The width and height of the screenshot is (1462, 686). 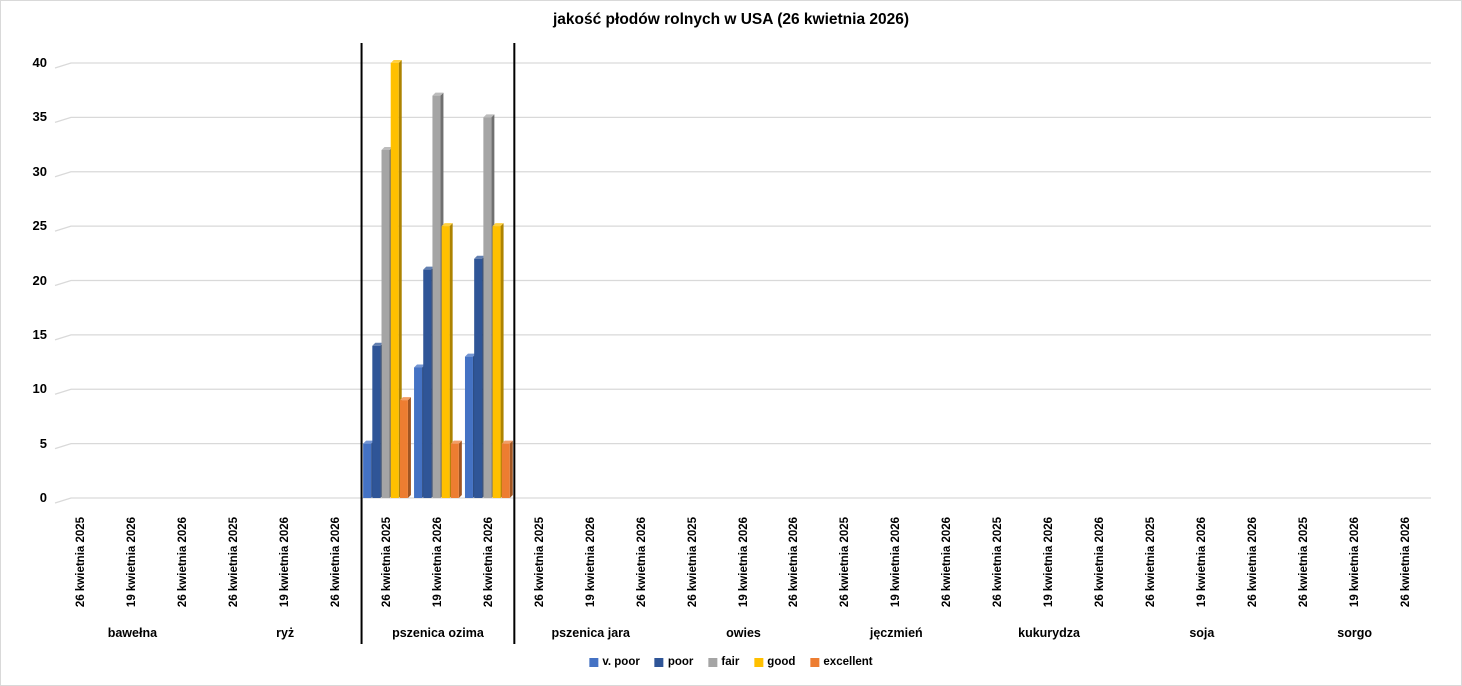 What do you see at coordinates (1202, 633) in the screenshot?
I see `x-axis-category-label: soja` at bounding box center [1202, 633].